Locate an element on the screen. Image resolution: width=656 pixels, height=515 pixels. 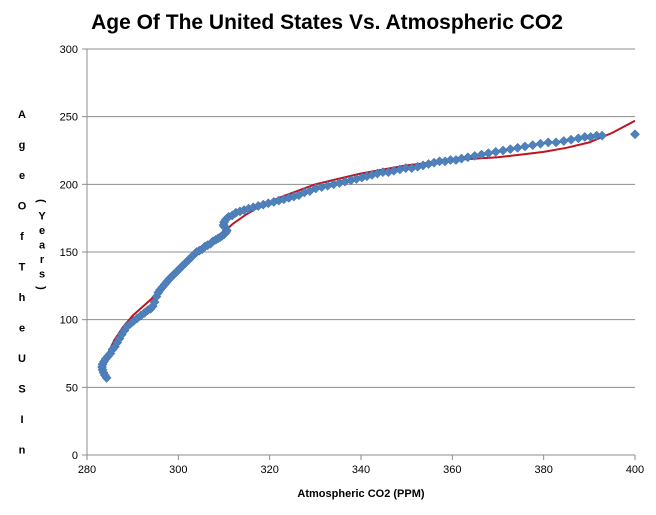
x-tick-label: 320 is located at coordinates (269, 470).